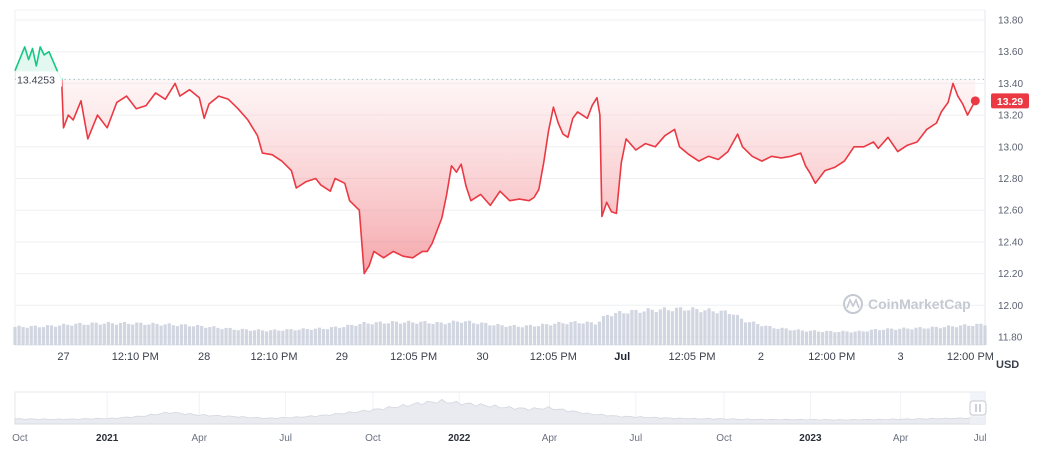 The width and height of the screenshot is (1040, 462). I want to click on navigator-tick-label: 2021, so click(107, 438).